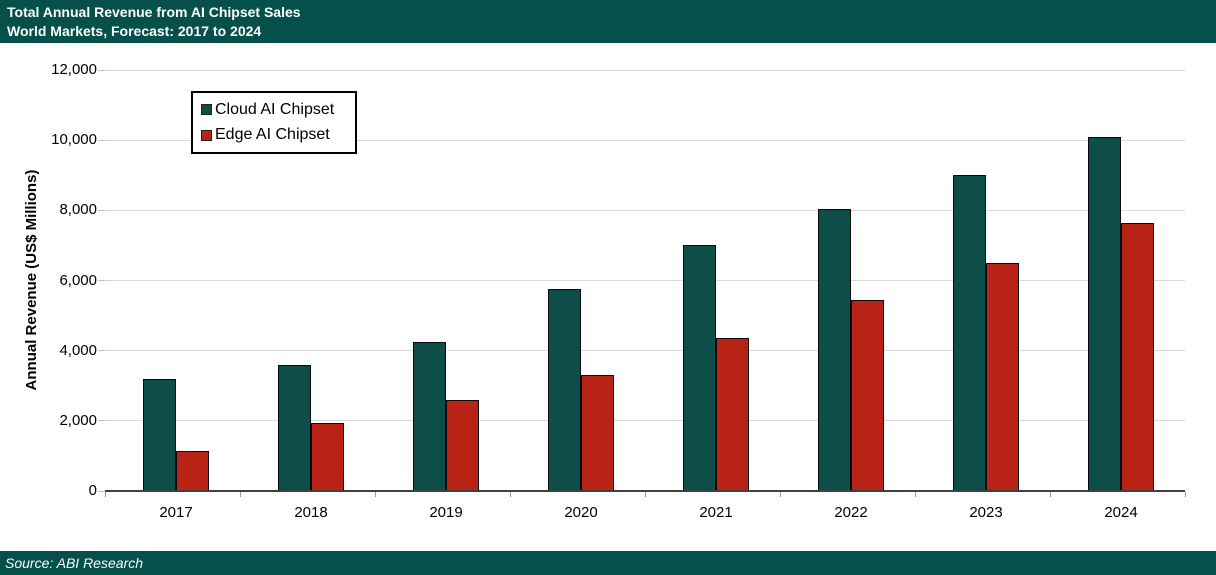  What do you see at coordinates (78, 350) in the screenshot?
I see `y-tick-label: 4,000` at bounding box center [78, 350].